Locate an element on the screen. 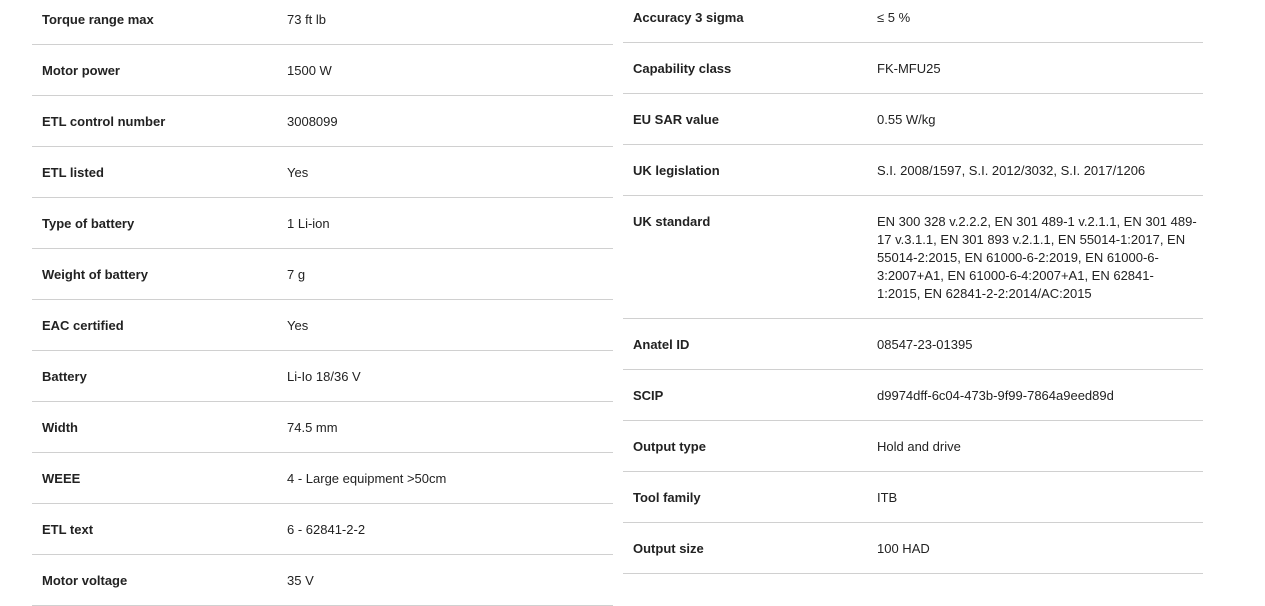 The height and width of the screenshot is (606, 1265). spec-value: 3008099 is located at coordinates (312, 121).